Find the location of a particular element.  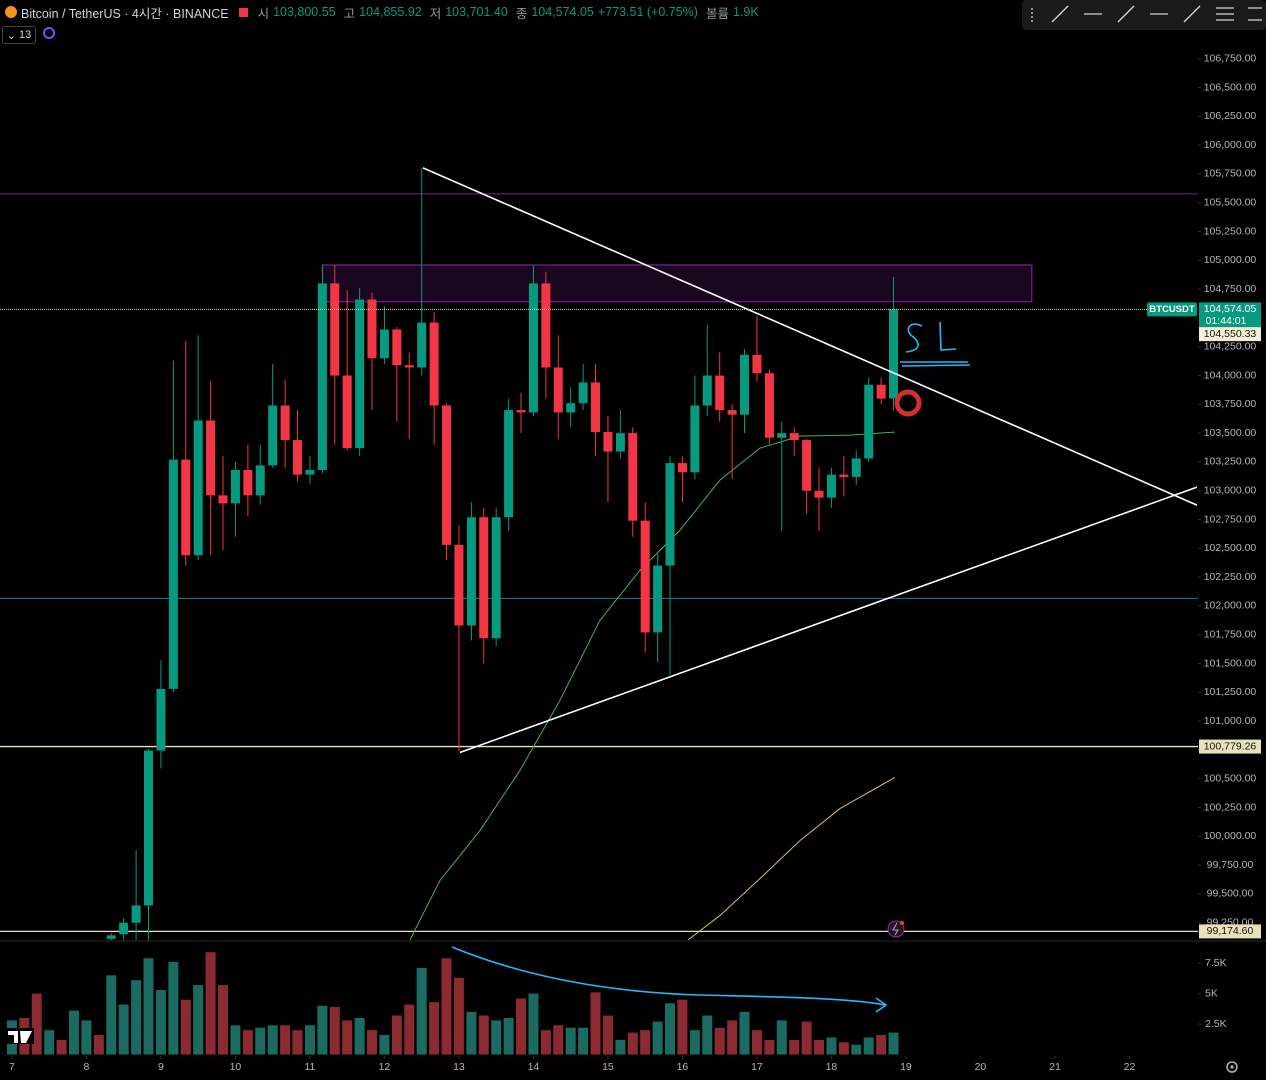

x-tick-label: 21 is located at coordinates (1055, 1067).